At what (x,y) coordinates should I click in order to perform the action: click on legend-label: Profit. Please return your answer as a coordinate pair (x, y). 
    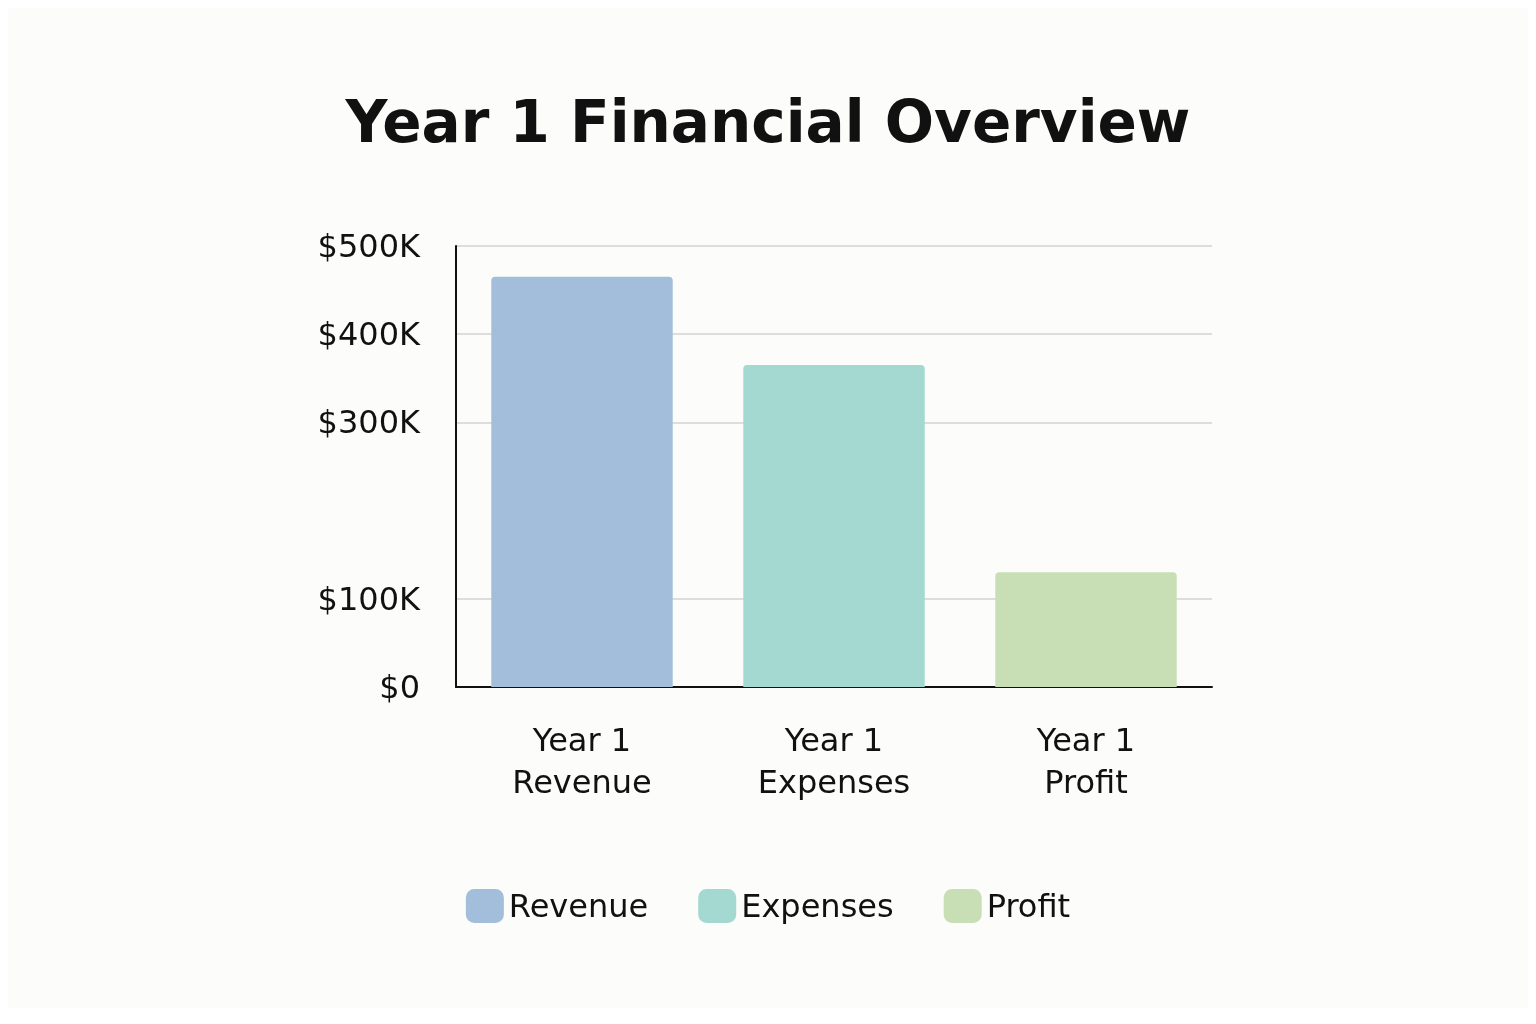
    Looking at the image, I should click on (1028, 906).